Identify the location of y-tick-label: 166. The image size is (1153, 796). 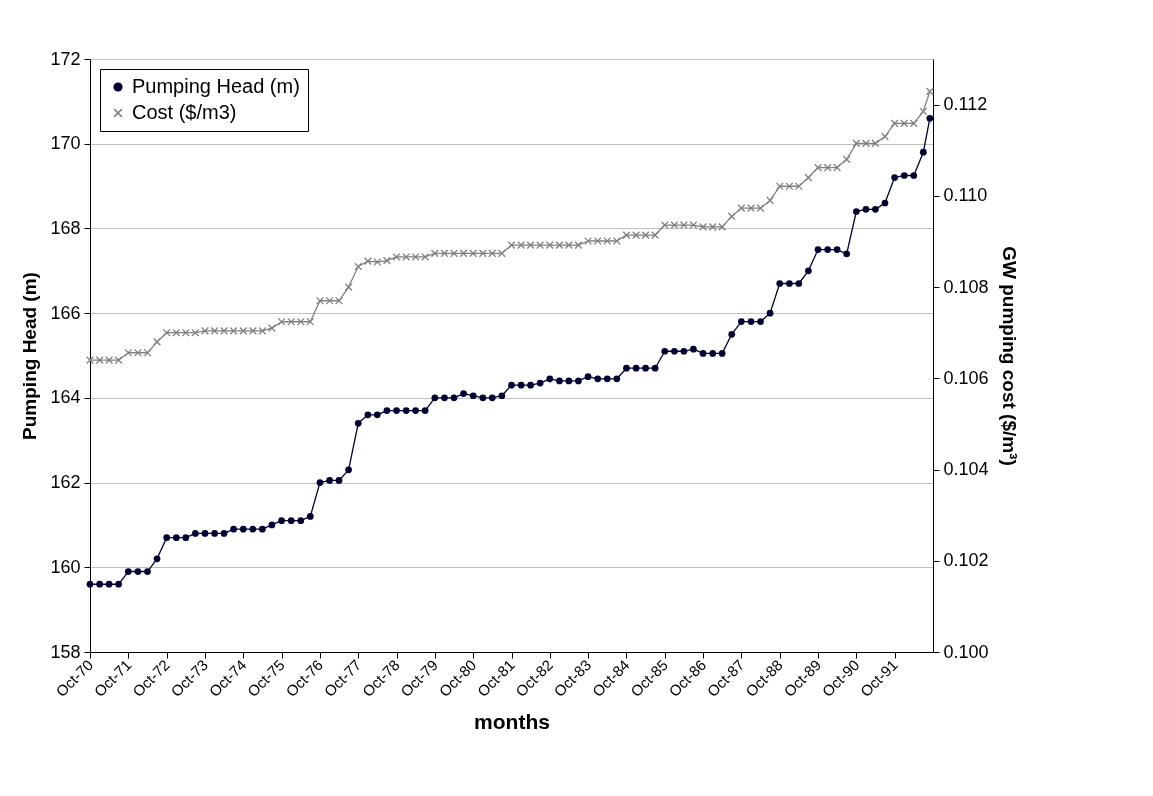
(65, 312).